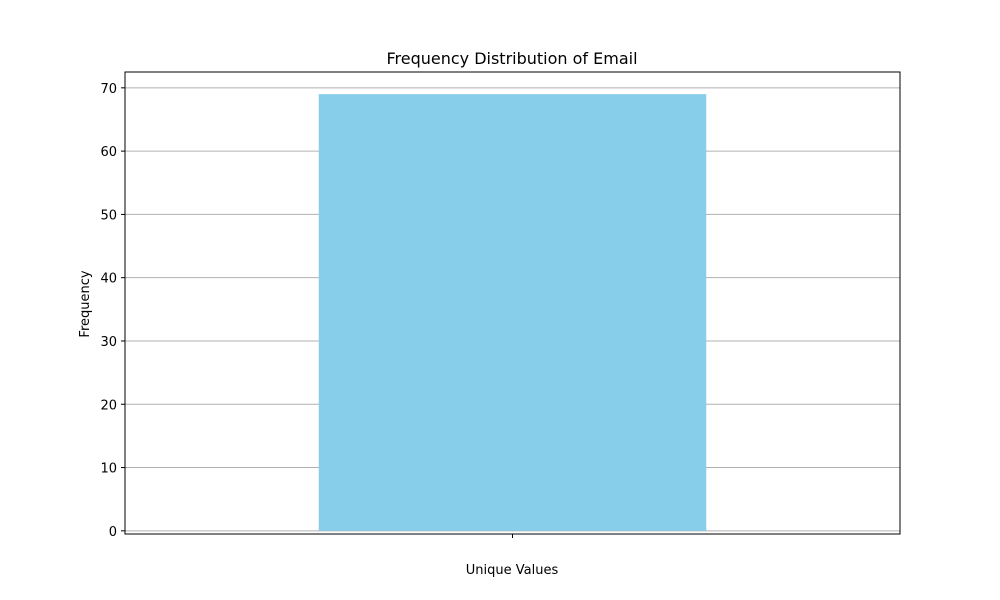 This screenshot has height=600, width=1000. I want to click on x-axis-label: Unique Values, so click(512, 570).